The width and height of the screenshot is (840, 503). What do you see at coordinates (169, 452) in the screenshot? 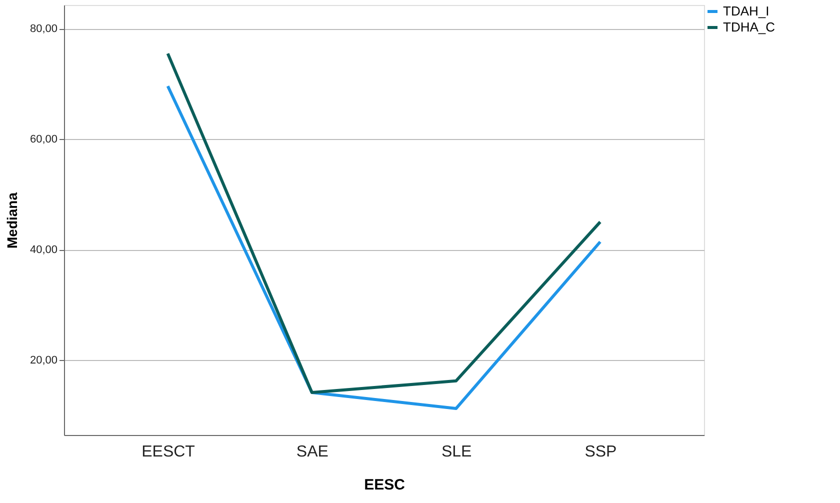
I see `x-tick-label: EESCT` at bounding box center [169, 452].